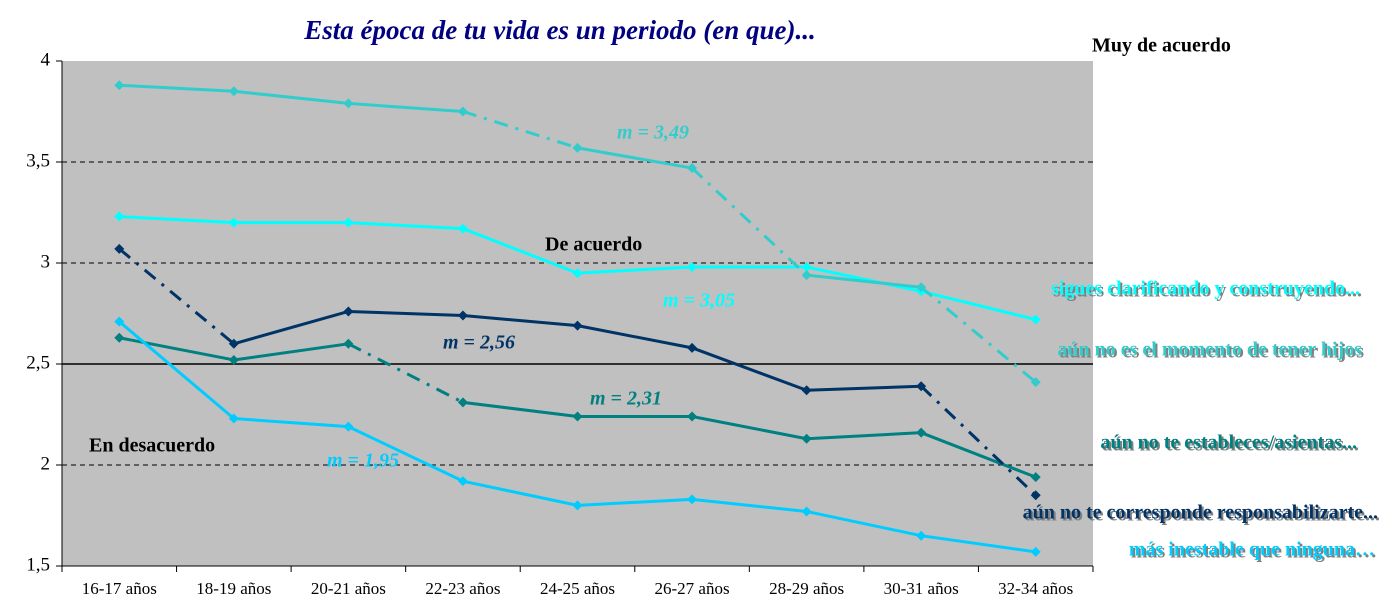 This screenshot has width=1379, height=606. Describe the element at coordinates (38, 362) in the screenshot. I see `y-tick-label: 2,5` at that location.